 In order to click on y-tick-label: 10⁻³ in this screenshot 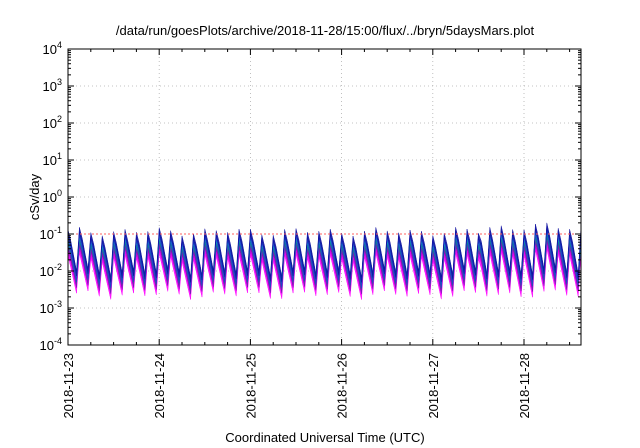, I will do `click(51, 307)`.